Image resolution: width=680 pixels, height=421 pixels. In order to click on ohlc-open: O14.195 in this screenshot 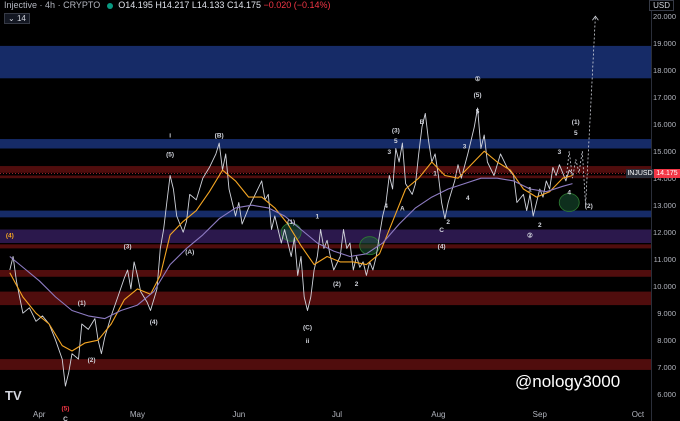, I will do `click(135, 5)`.